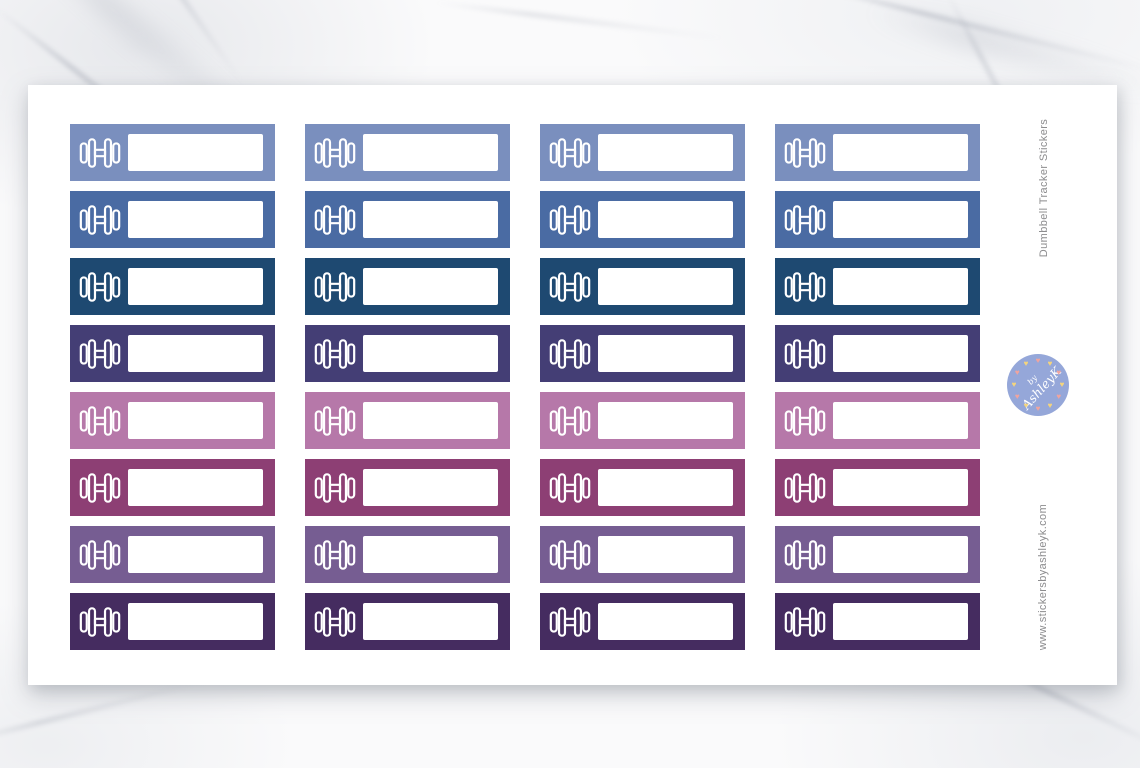  Describe the element at coordinates (1043, 577) in the screenshot. I see `website-url-vertical: www.stickersbyashleyk.com` at that location.